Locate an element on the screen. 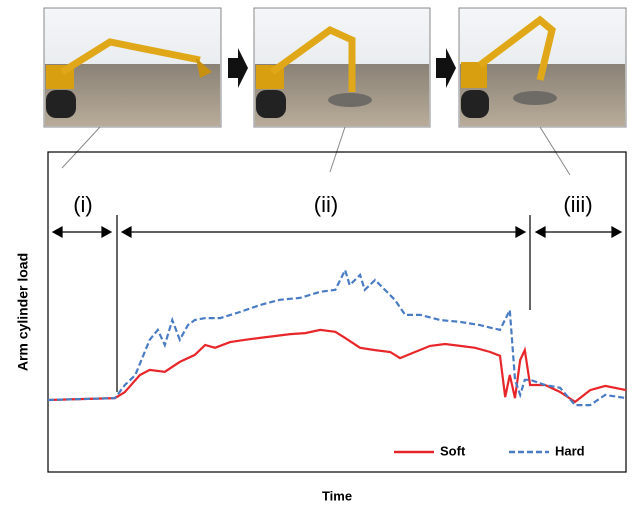  series-line is located at coordinates (337, 366).